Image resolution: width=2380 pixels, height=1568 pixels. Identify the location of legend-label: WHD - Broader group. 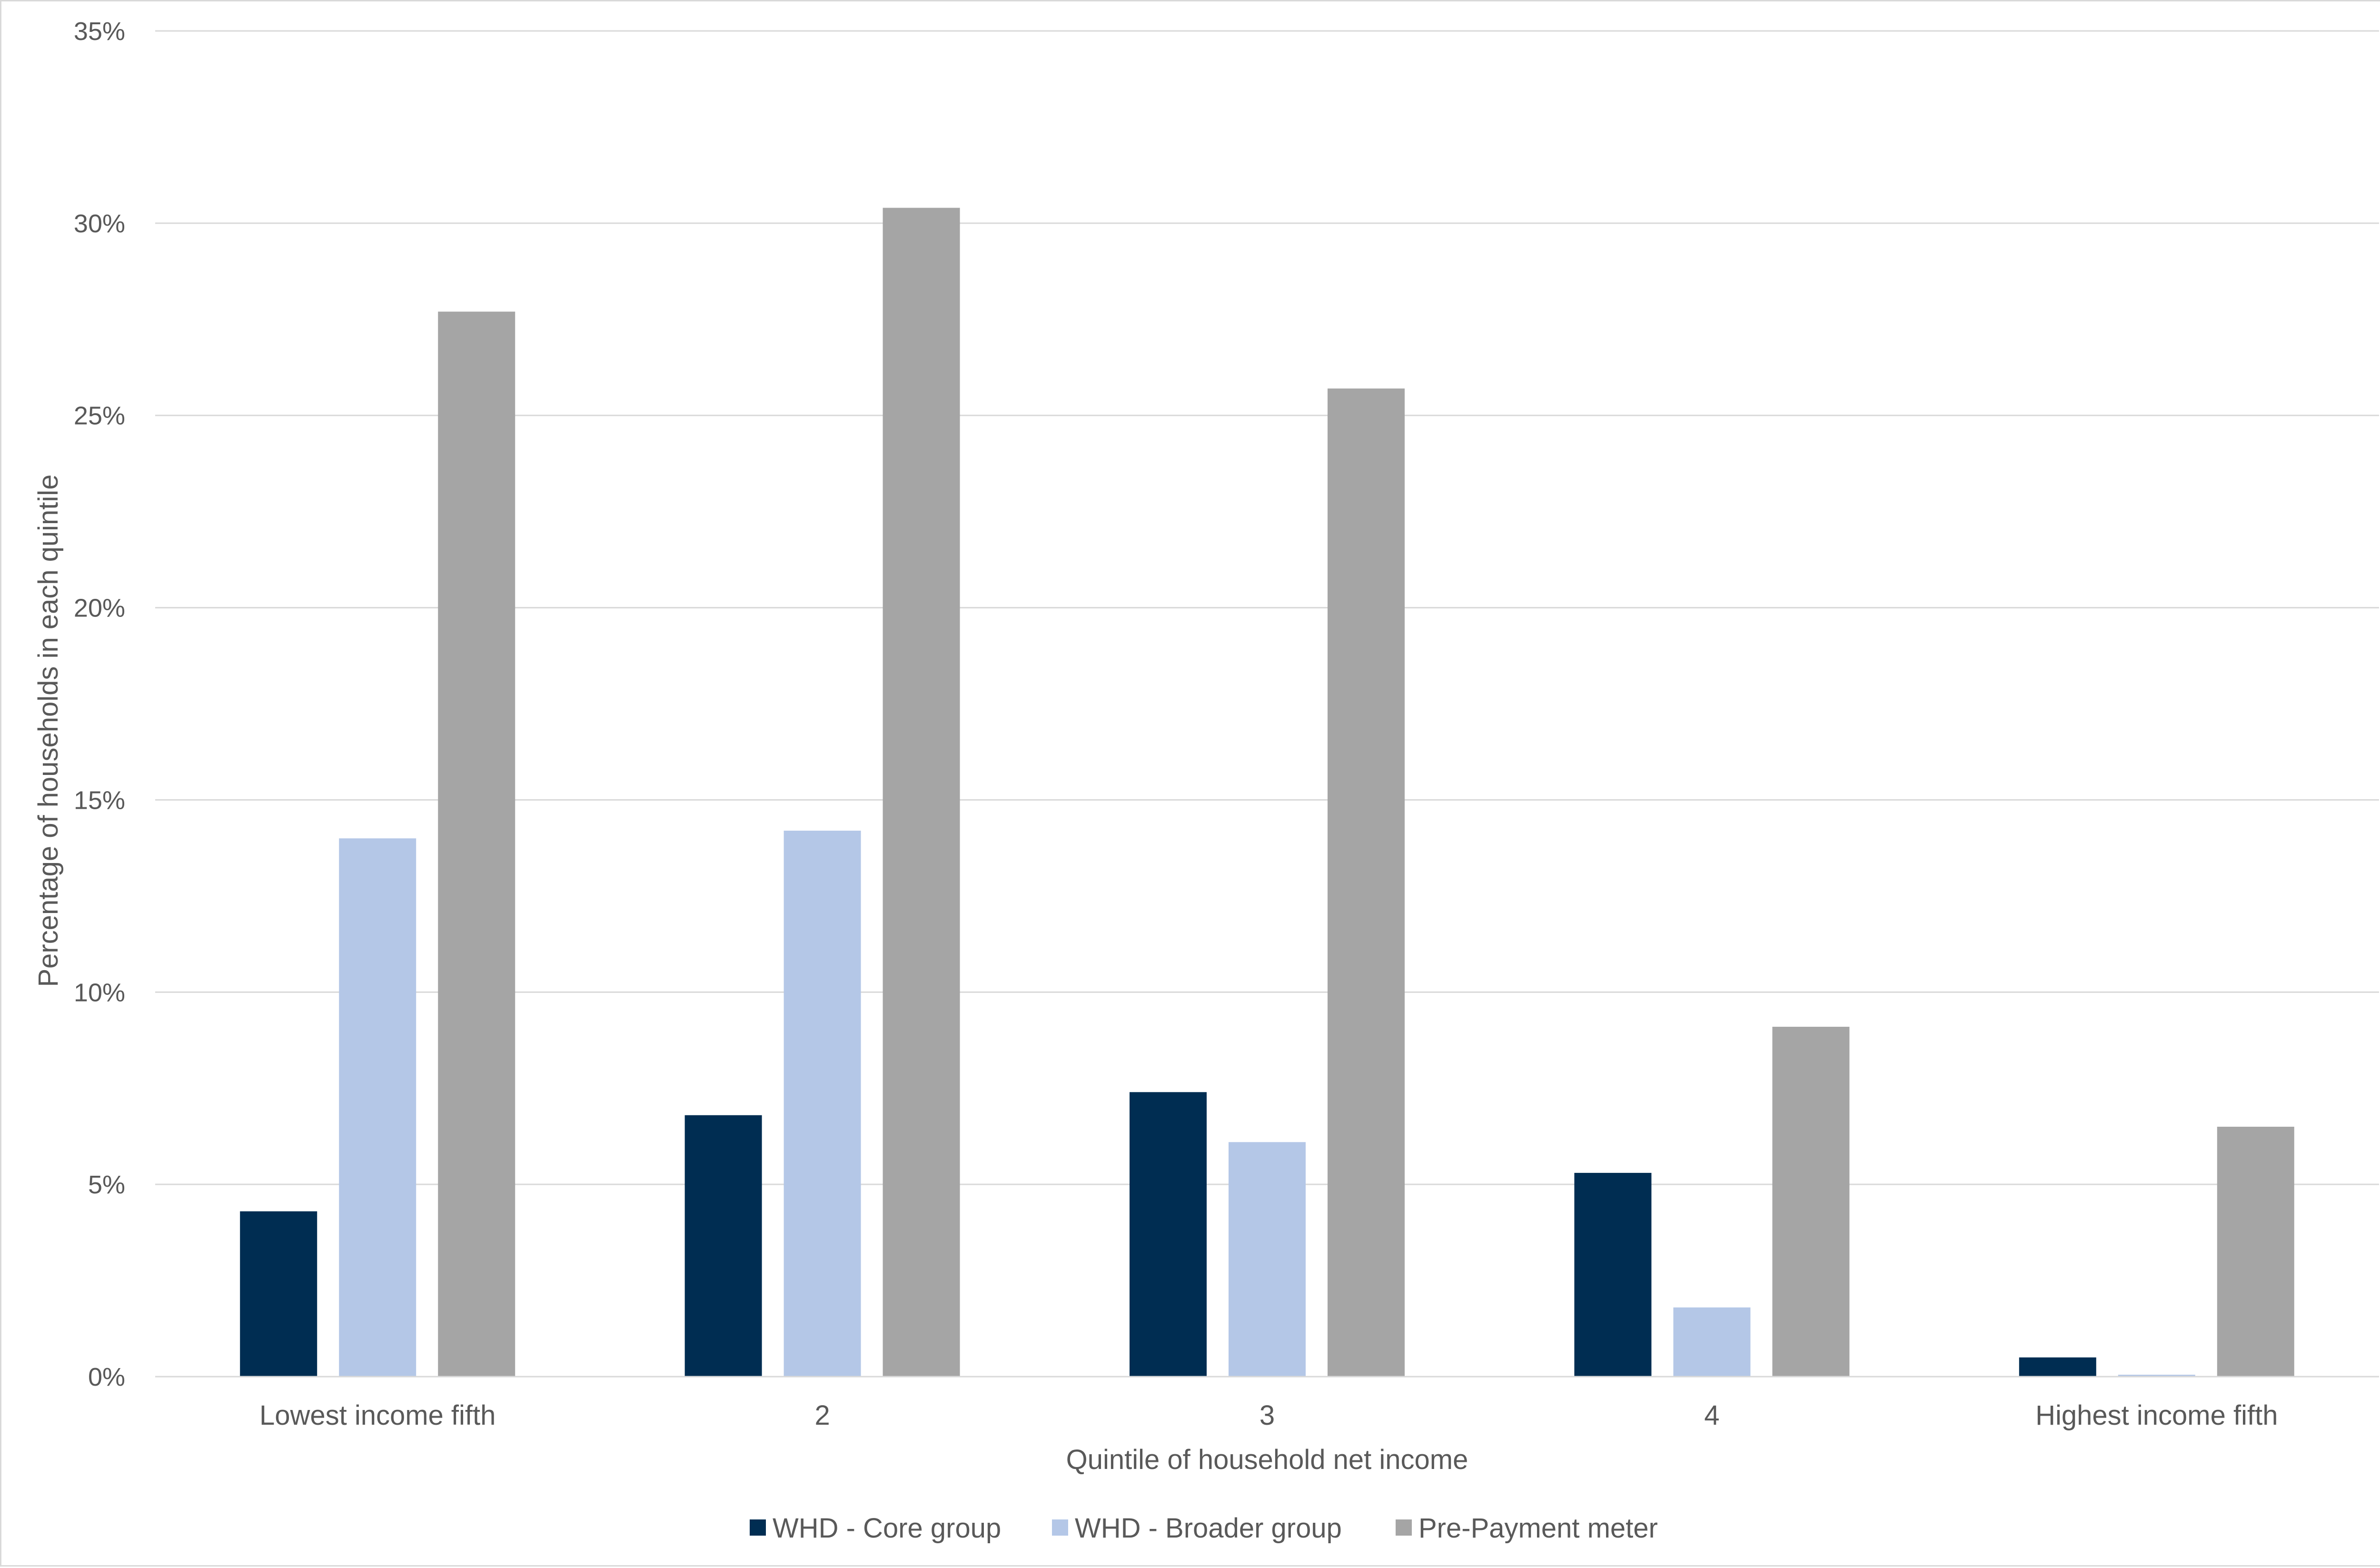
(1208, 1529).